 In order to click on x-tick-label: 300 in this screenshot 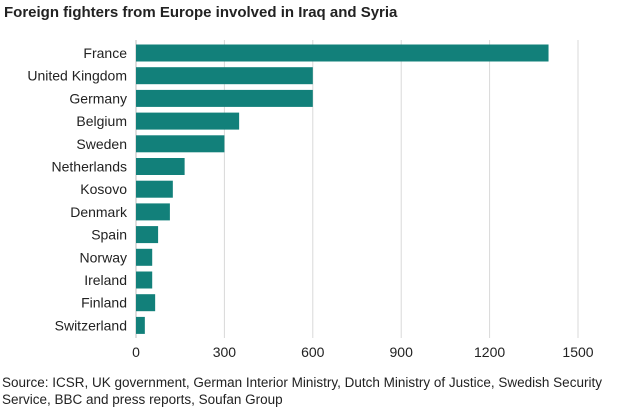, I will do `click(225, 352)`.